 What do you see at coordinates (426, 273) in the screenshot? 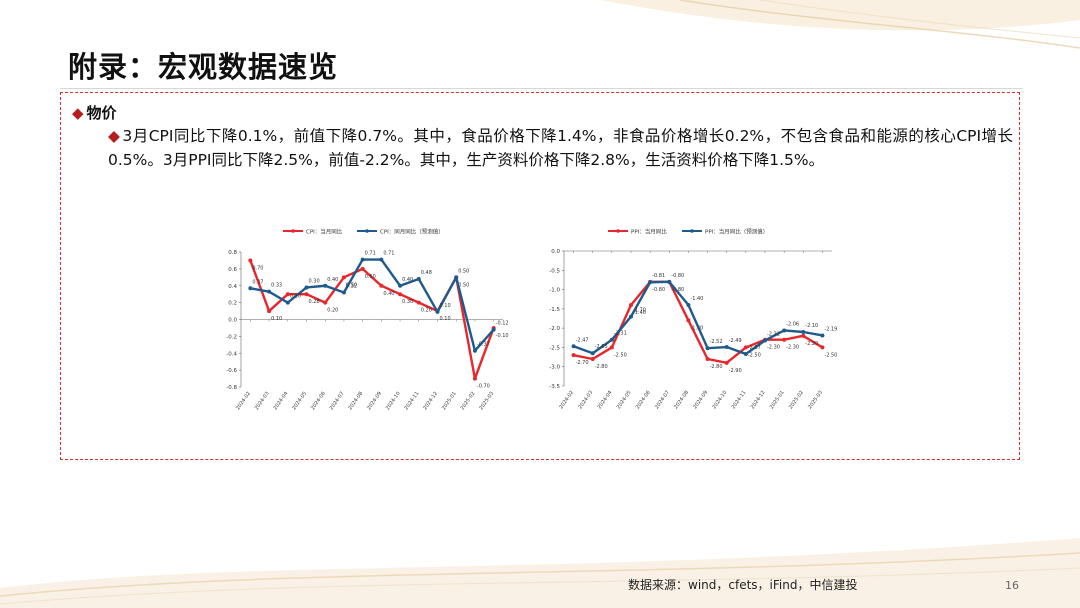
I see `data-label: 0.48` at bounding box center [426, 273].